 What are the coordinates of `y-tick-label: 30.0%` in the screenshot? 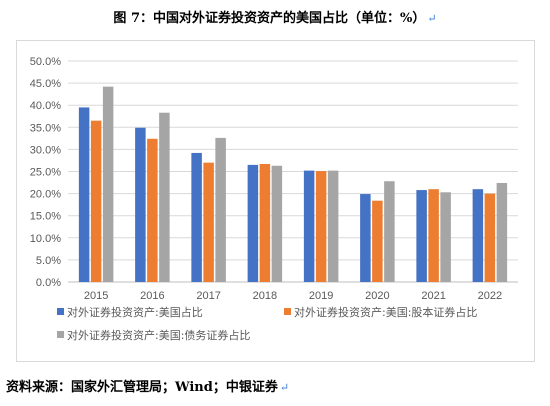 It's located at (45, 150).